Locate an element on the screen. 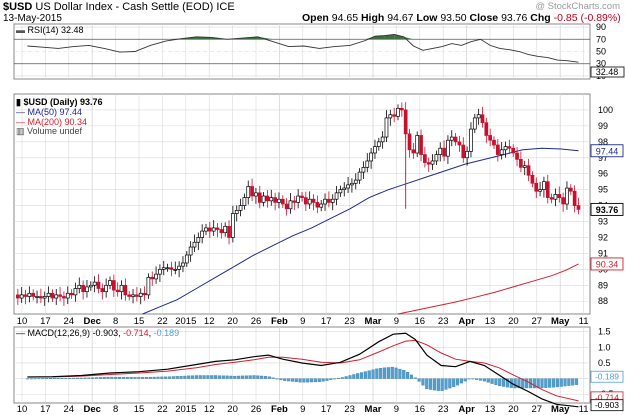  macd-tick-label: 1.0 is located at coordinates (604, 347).